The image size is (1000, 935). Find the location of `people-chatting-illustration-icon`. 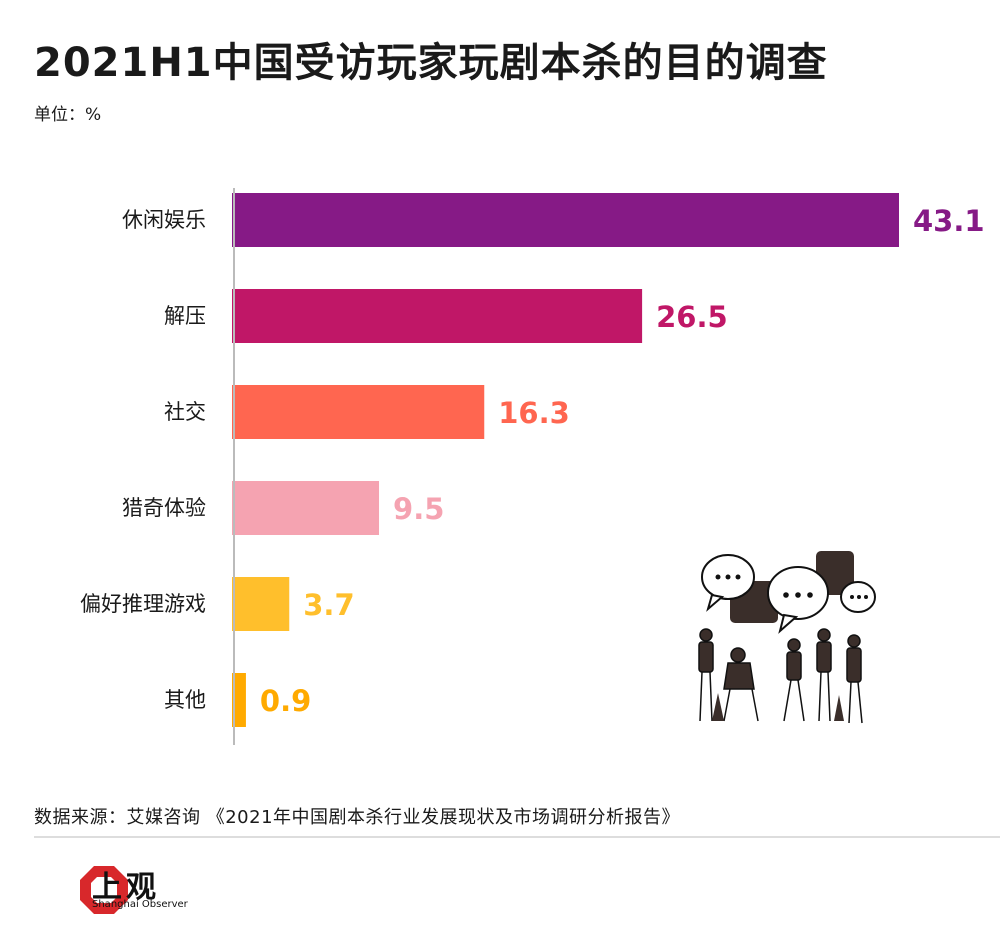

people-chatting-illustration-icon is located at coordinates (787, 637).